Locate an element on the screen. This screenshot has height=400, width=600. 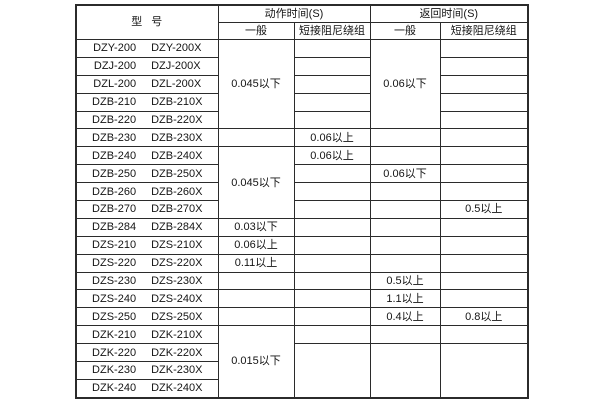
model-base: DZS-220 is located at coordinates (114, 263).